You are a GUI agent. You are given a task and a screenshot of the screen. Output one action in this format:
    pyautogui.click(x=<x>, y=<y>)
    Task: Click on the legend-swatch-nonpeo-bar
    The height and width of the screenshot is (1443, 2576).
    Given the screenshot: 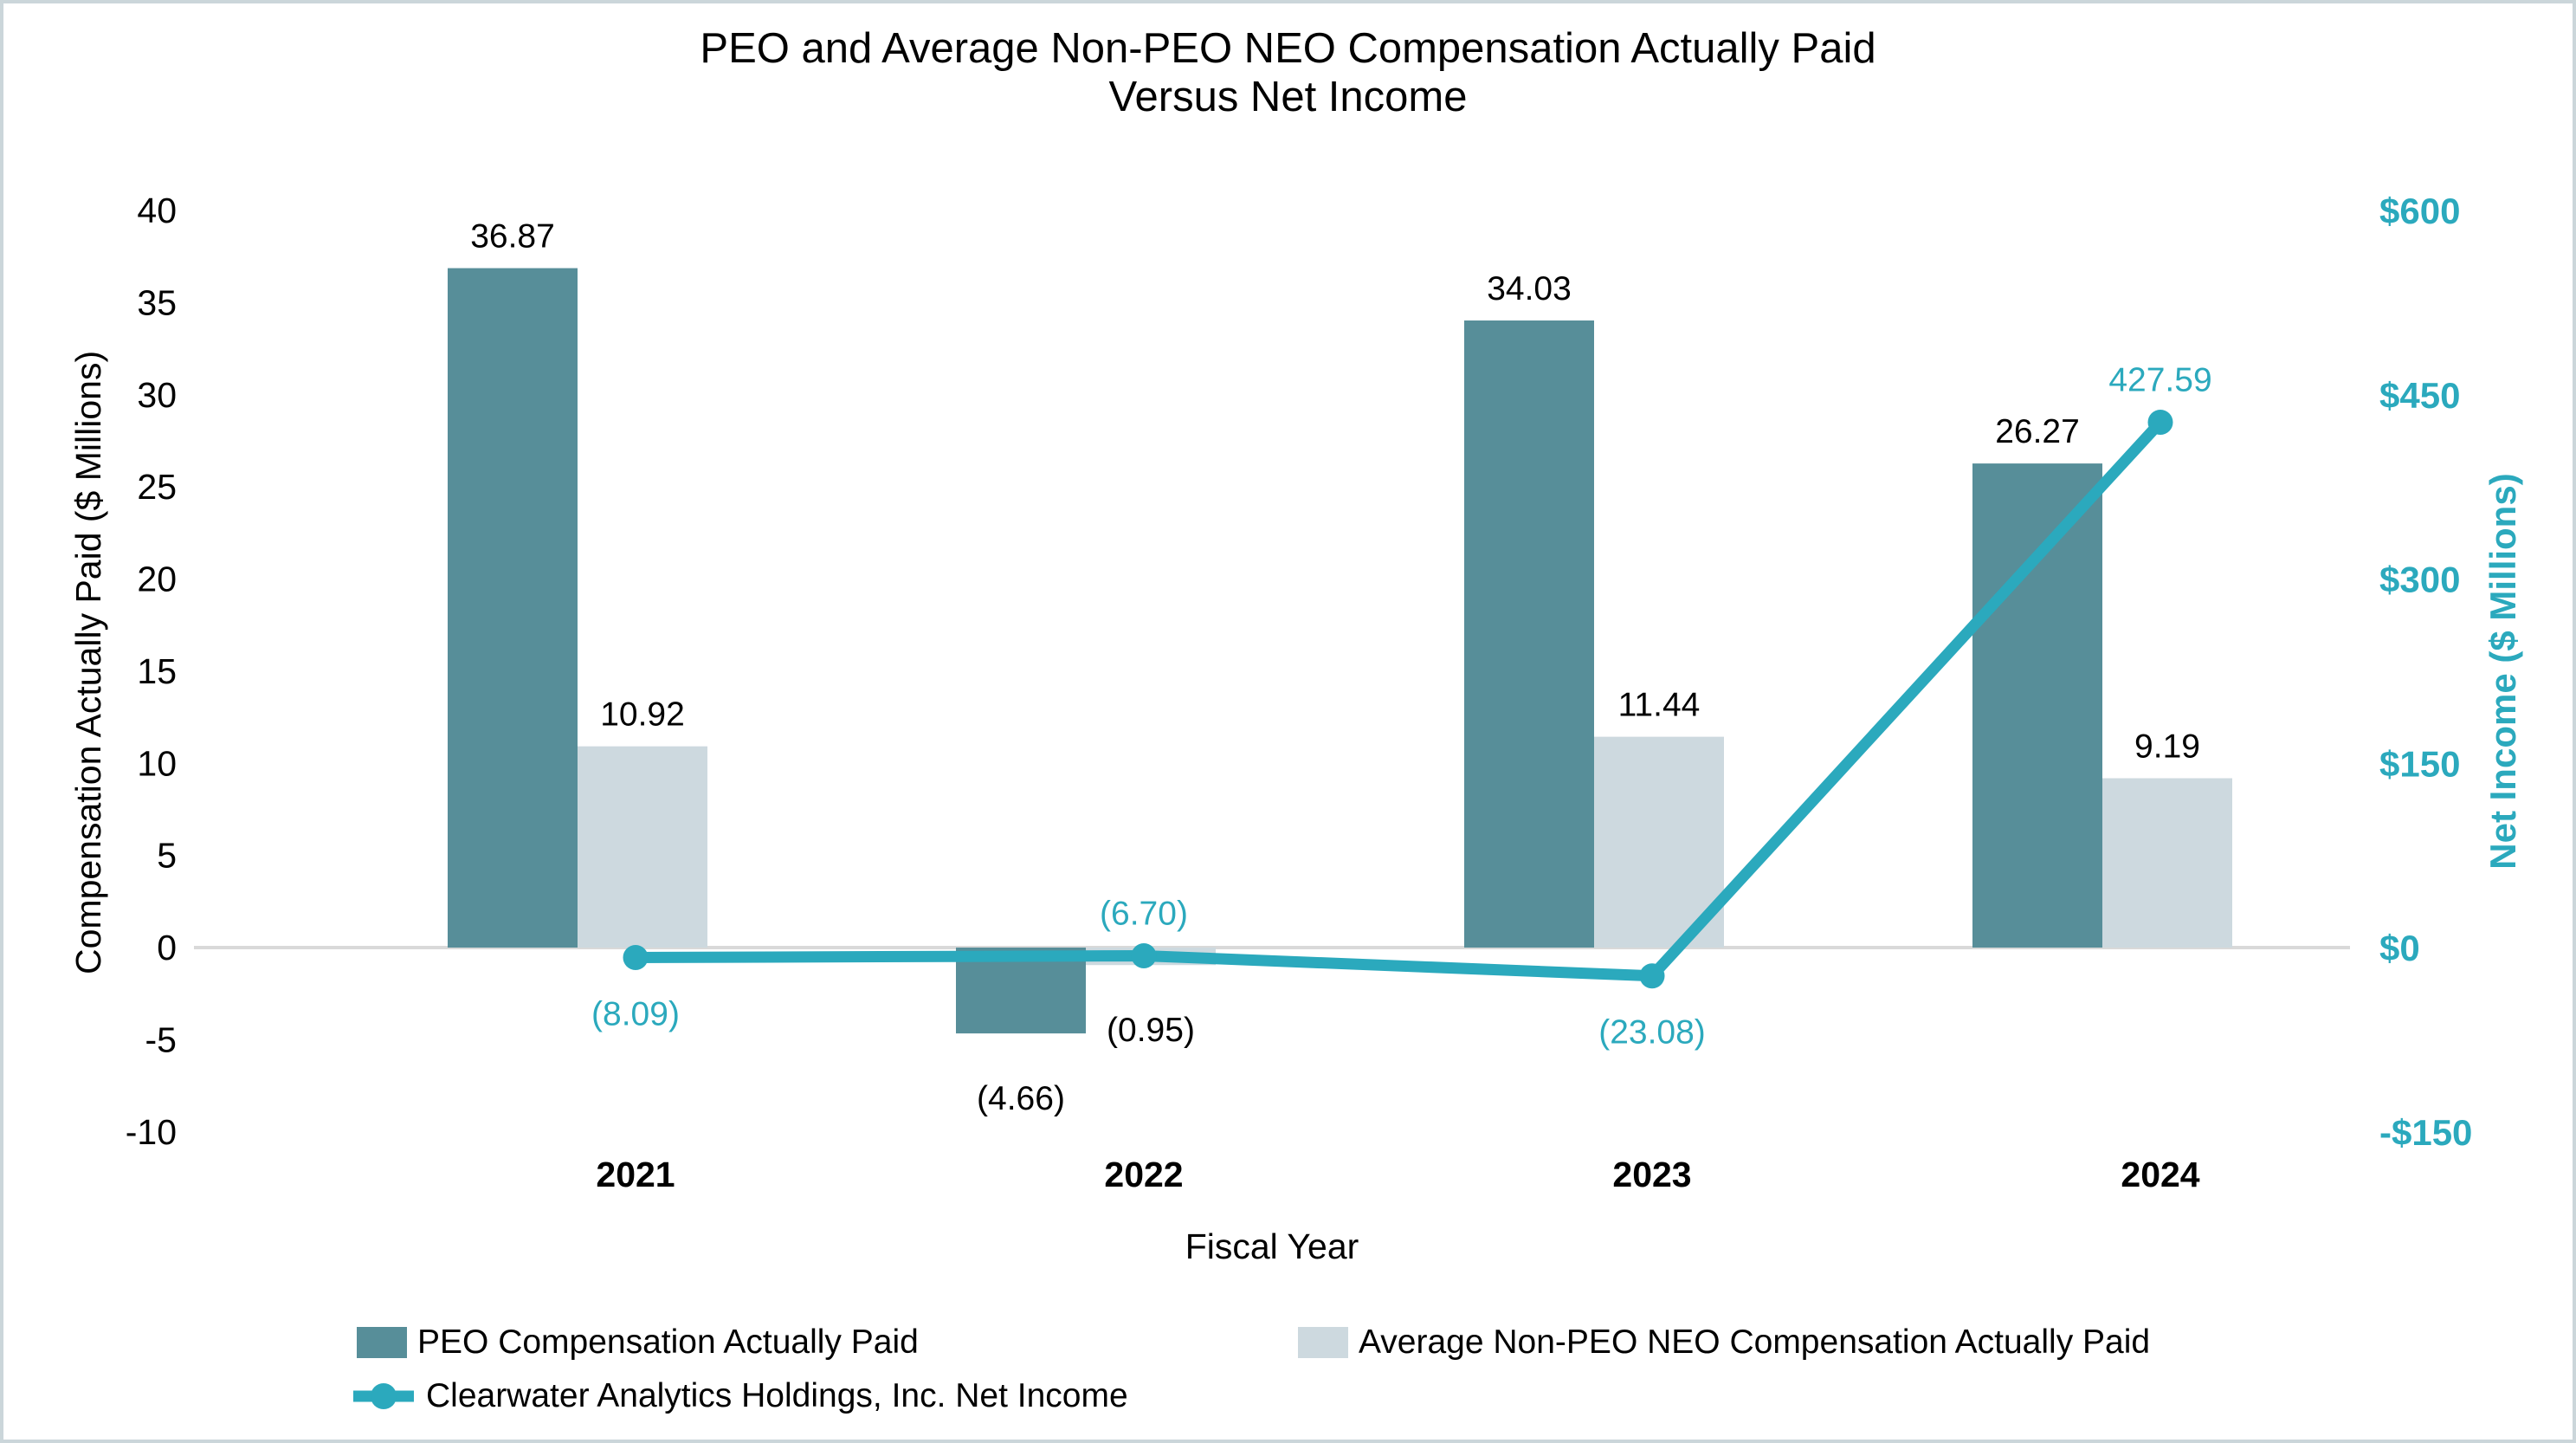 What is the action you would take?
    pyautogui.click(x=1323, y=1342)
    